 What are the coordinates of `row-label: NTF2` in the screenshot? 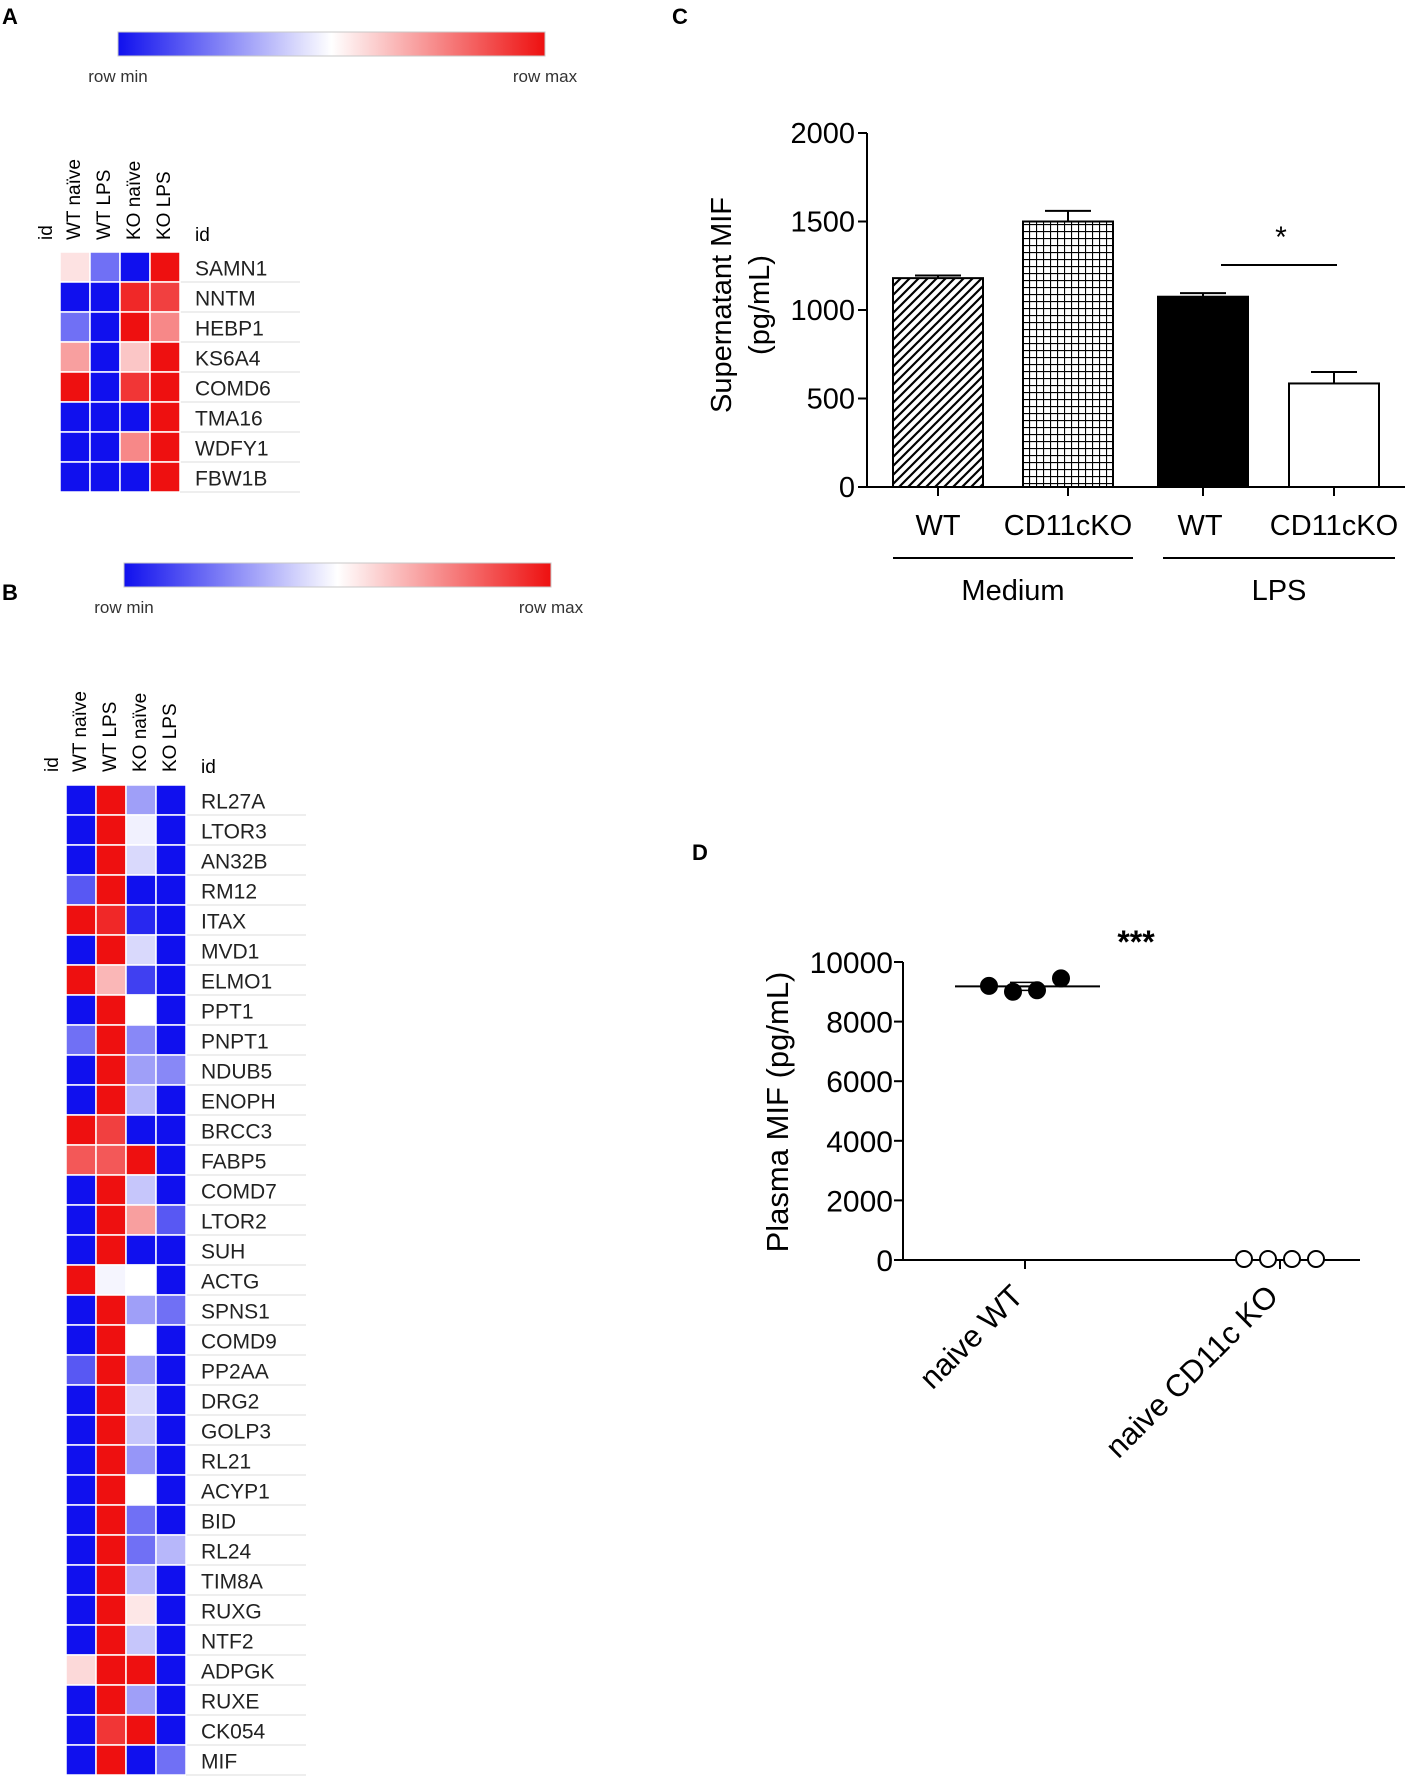 It's located at (227, 1641).